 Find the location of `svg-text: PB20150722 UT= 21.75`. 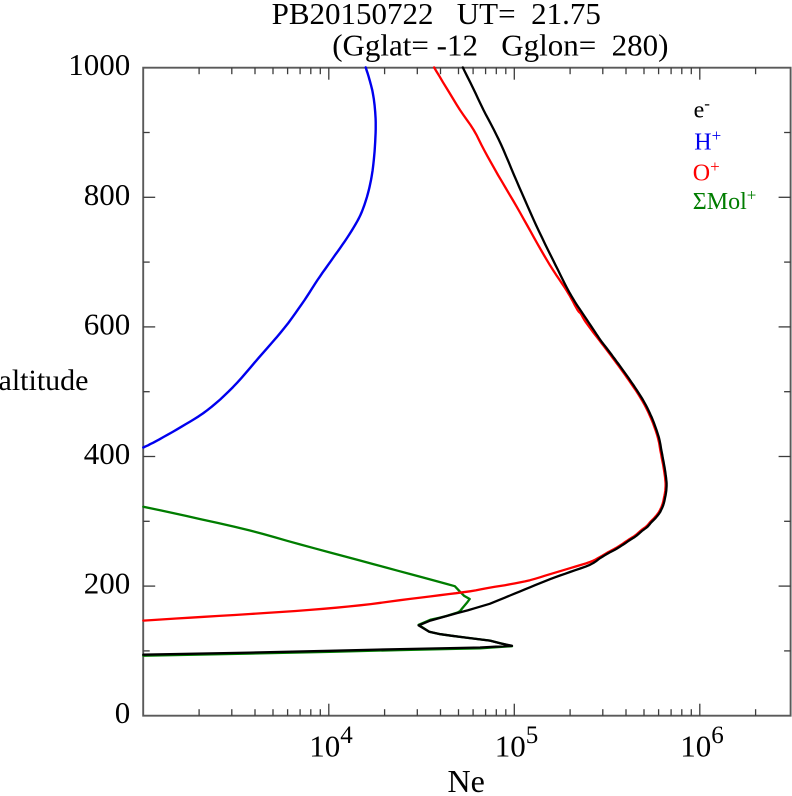

svg-text: PB20150722 UT= 21.75 is located at coordinates (436, 15).